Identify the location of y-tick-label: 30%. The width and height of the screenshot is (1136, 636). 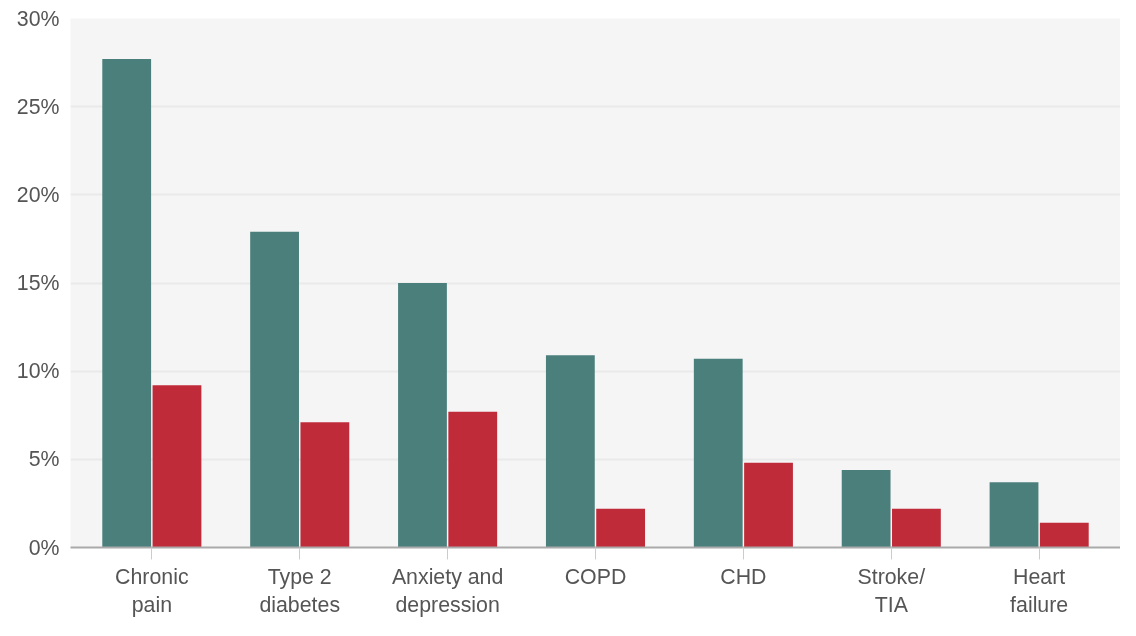
(38, 18).